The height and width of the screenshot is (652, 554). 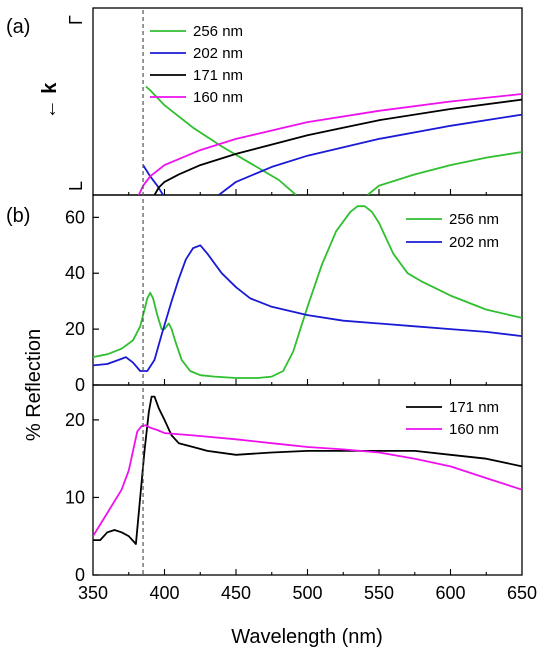 I want to click on legend-c-label-171: 171 nm, so click(x=474, y=407).